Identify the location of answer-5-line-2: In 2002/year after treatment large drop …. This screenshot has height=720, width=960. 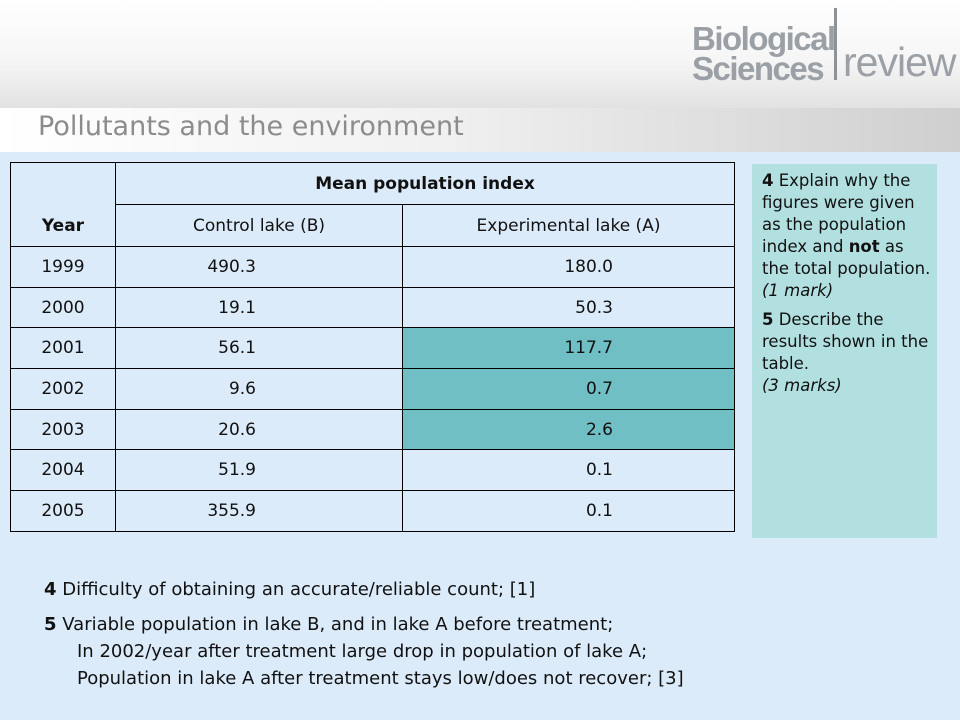
(362, 651).